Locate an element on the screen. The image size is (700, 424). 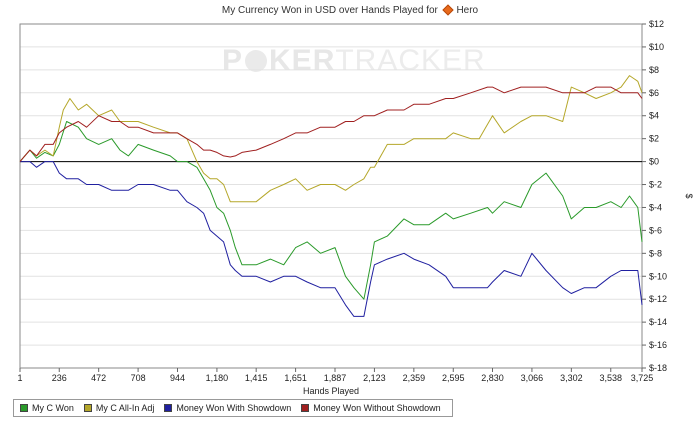
y-tick-label-0: $-18 is located at coordinates (658, 368).